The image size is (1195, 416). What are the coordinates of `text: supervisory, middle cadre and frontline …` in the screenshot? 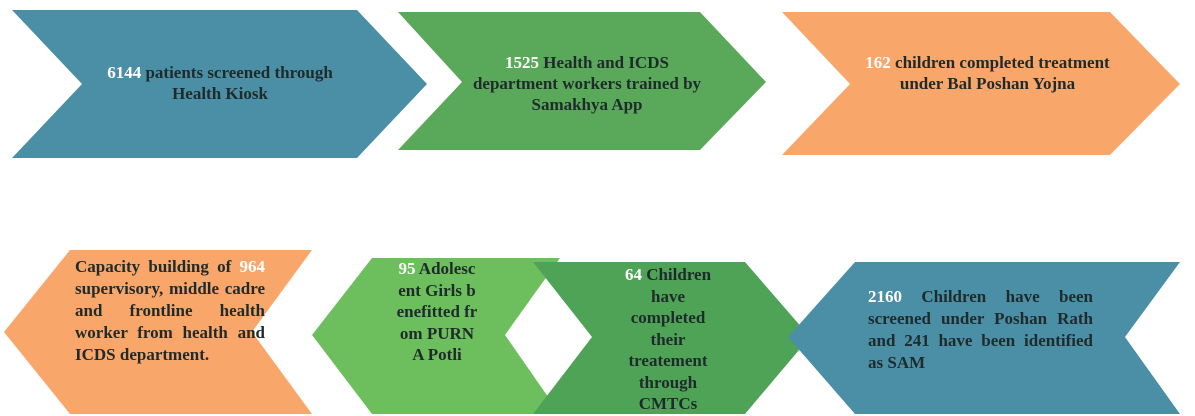 It's located at (170, 321).